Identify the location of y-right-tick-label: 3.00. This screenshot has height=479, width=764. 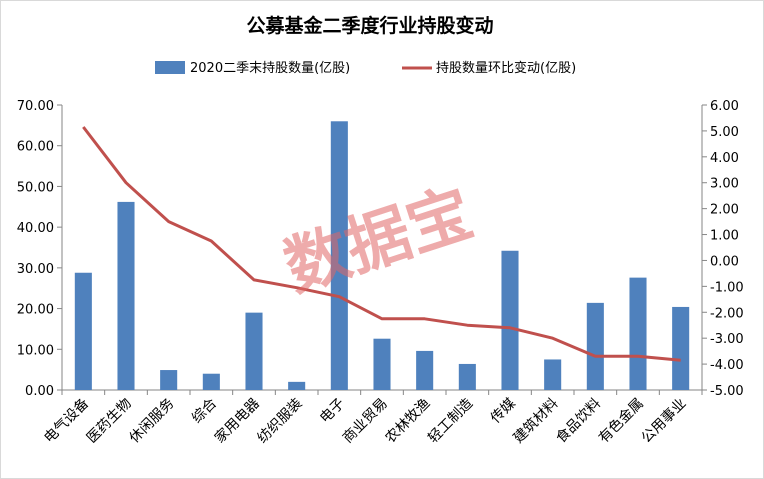
(724, 184).